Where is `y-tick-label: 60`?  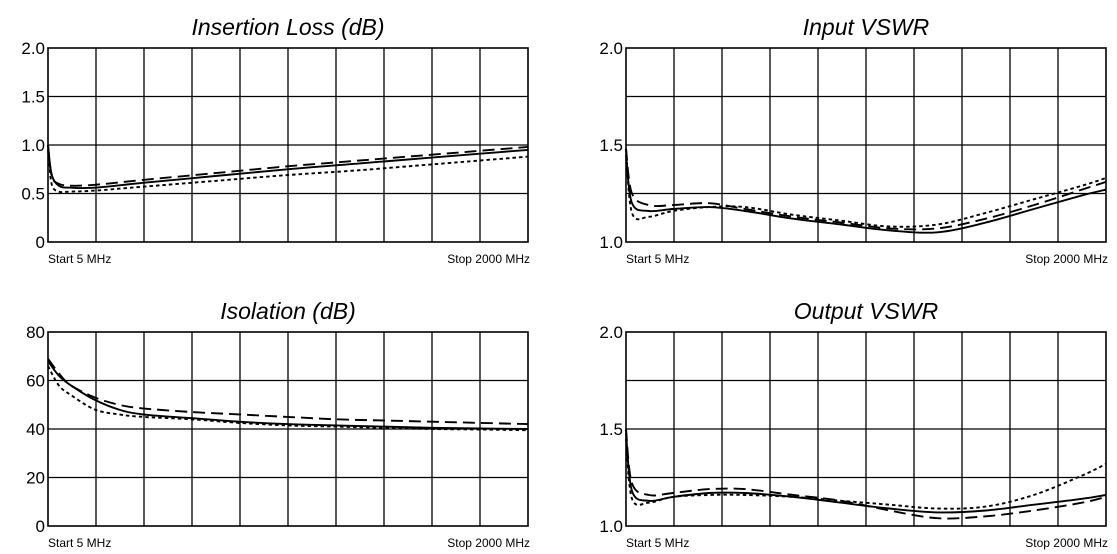 y-tick-label: 60 is located at coordinates (35, 381).